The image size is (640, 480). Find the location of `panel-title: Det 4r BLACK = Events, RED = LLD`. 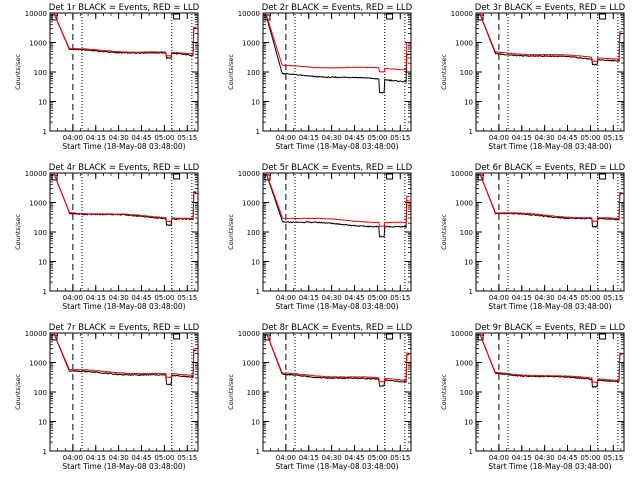

panel-title: Det 4r BLACK = Events, RED = LLD is located at coordinates (124, 168).